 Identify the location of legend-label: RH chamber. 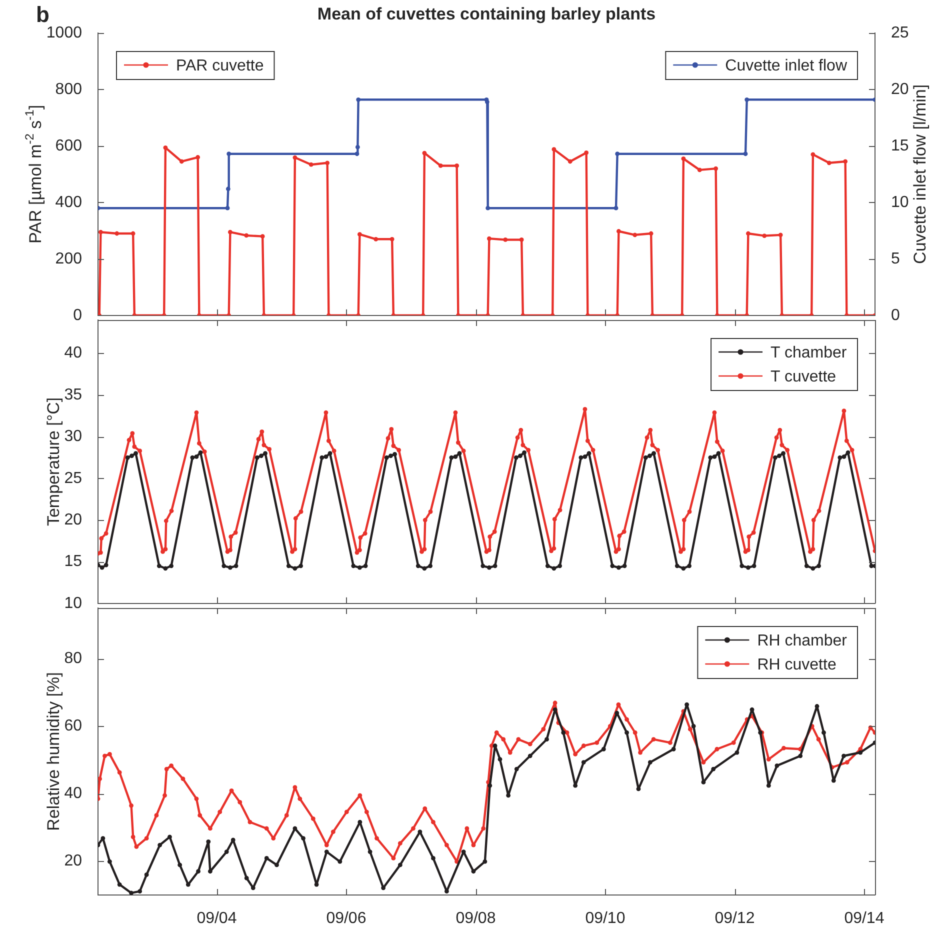
(802, 641).